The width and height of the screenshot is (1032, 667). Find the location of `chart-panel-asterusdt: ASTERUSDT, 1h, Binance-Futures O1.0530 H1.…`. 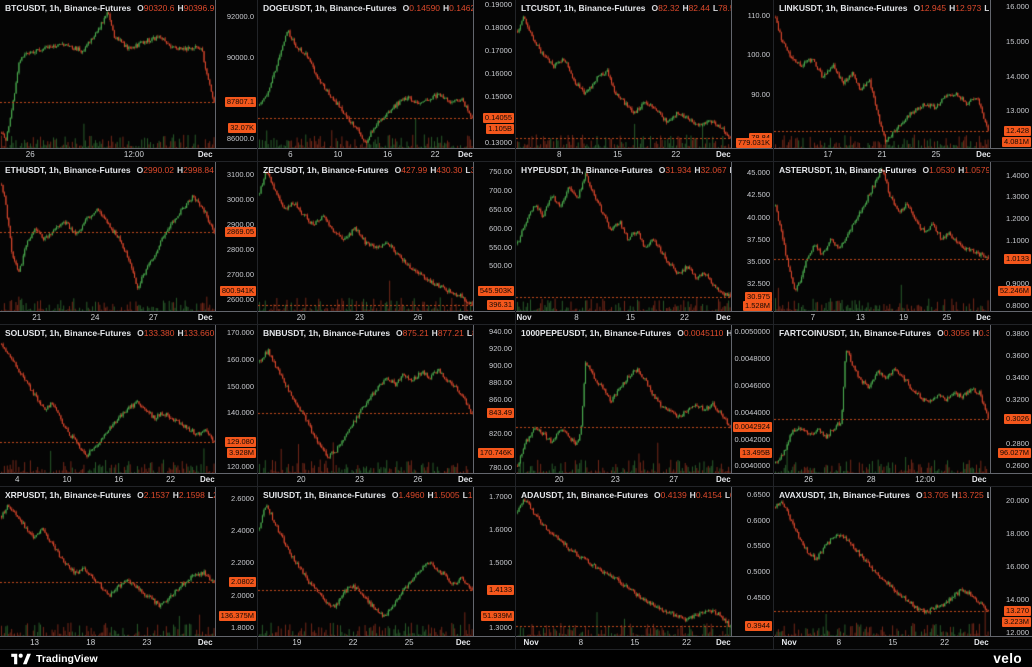

chart-panel-asterusdt: ASTERUSDT, 1h, Binance-Futures O1.0530 H1.… is located at coordinates (903, 243).